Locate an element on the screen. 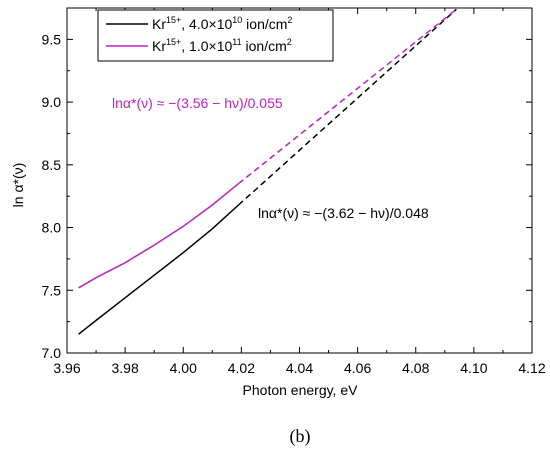  y-tick-label: 9.5 is located at coordinates (52, 39).